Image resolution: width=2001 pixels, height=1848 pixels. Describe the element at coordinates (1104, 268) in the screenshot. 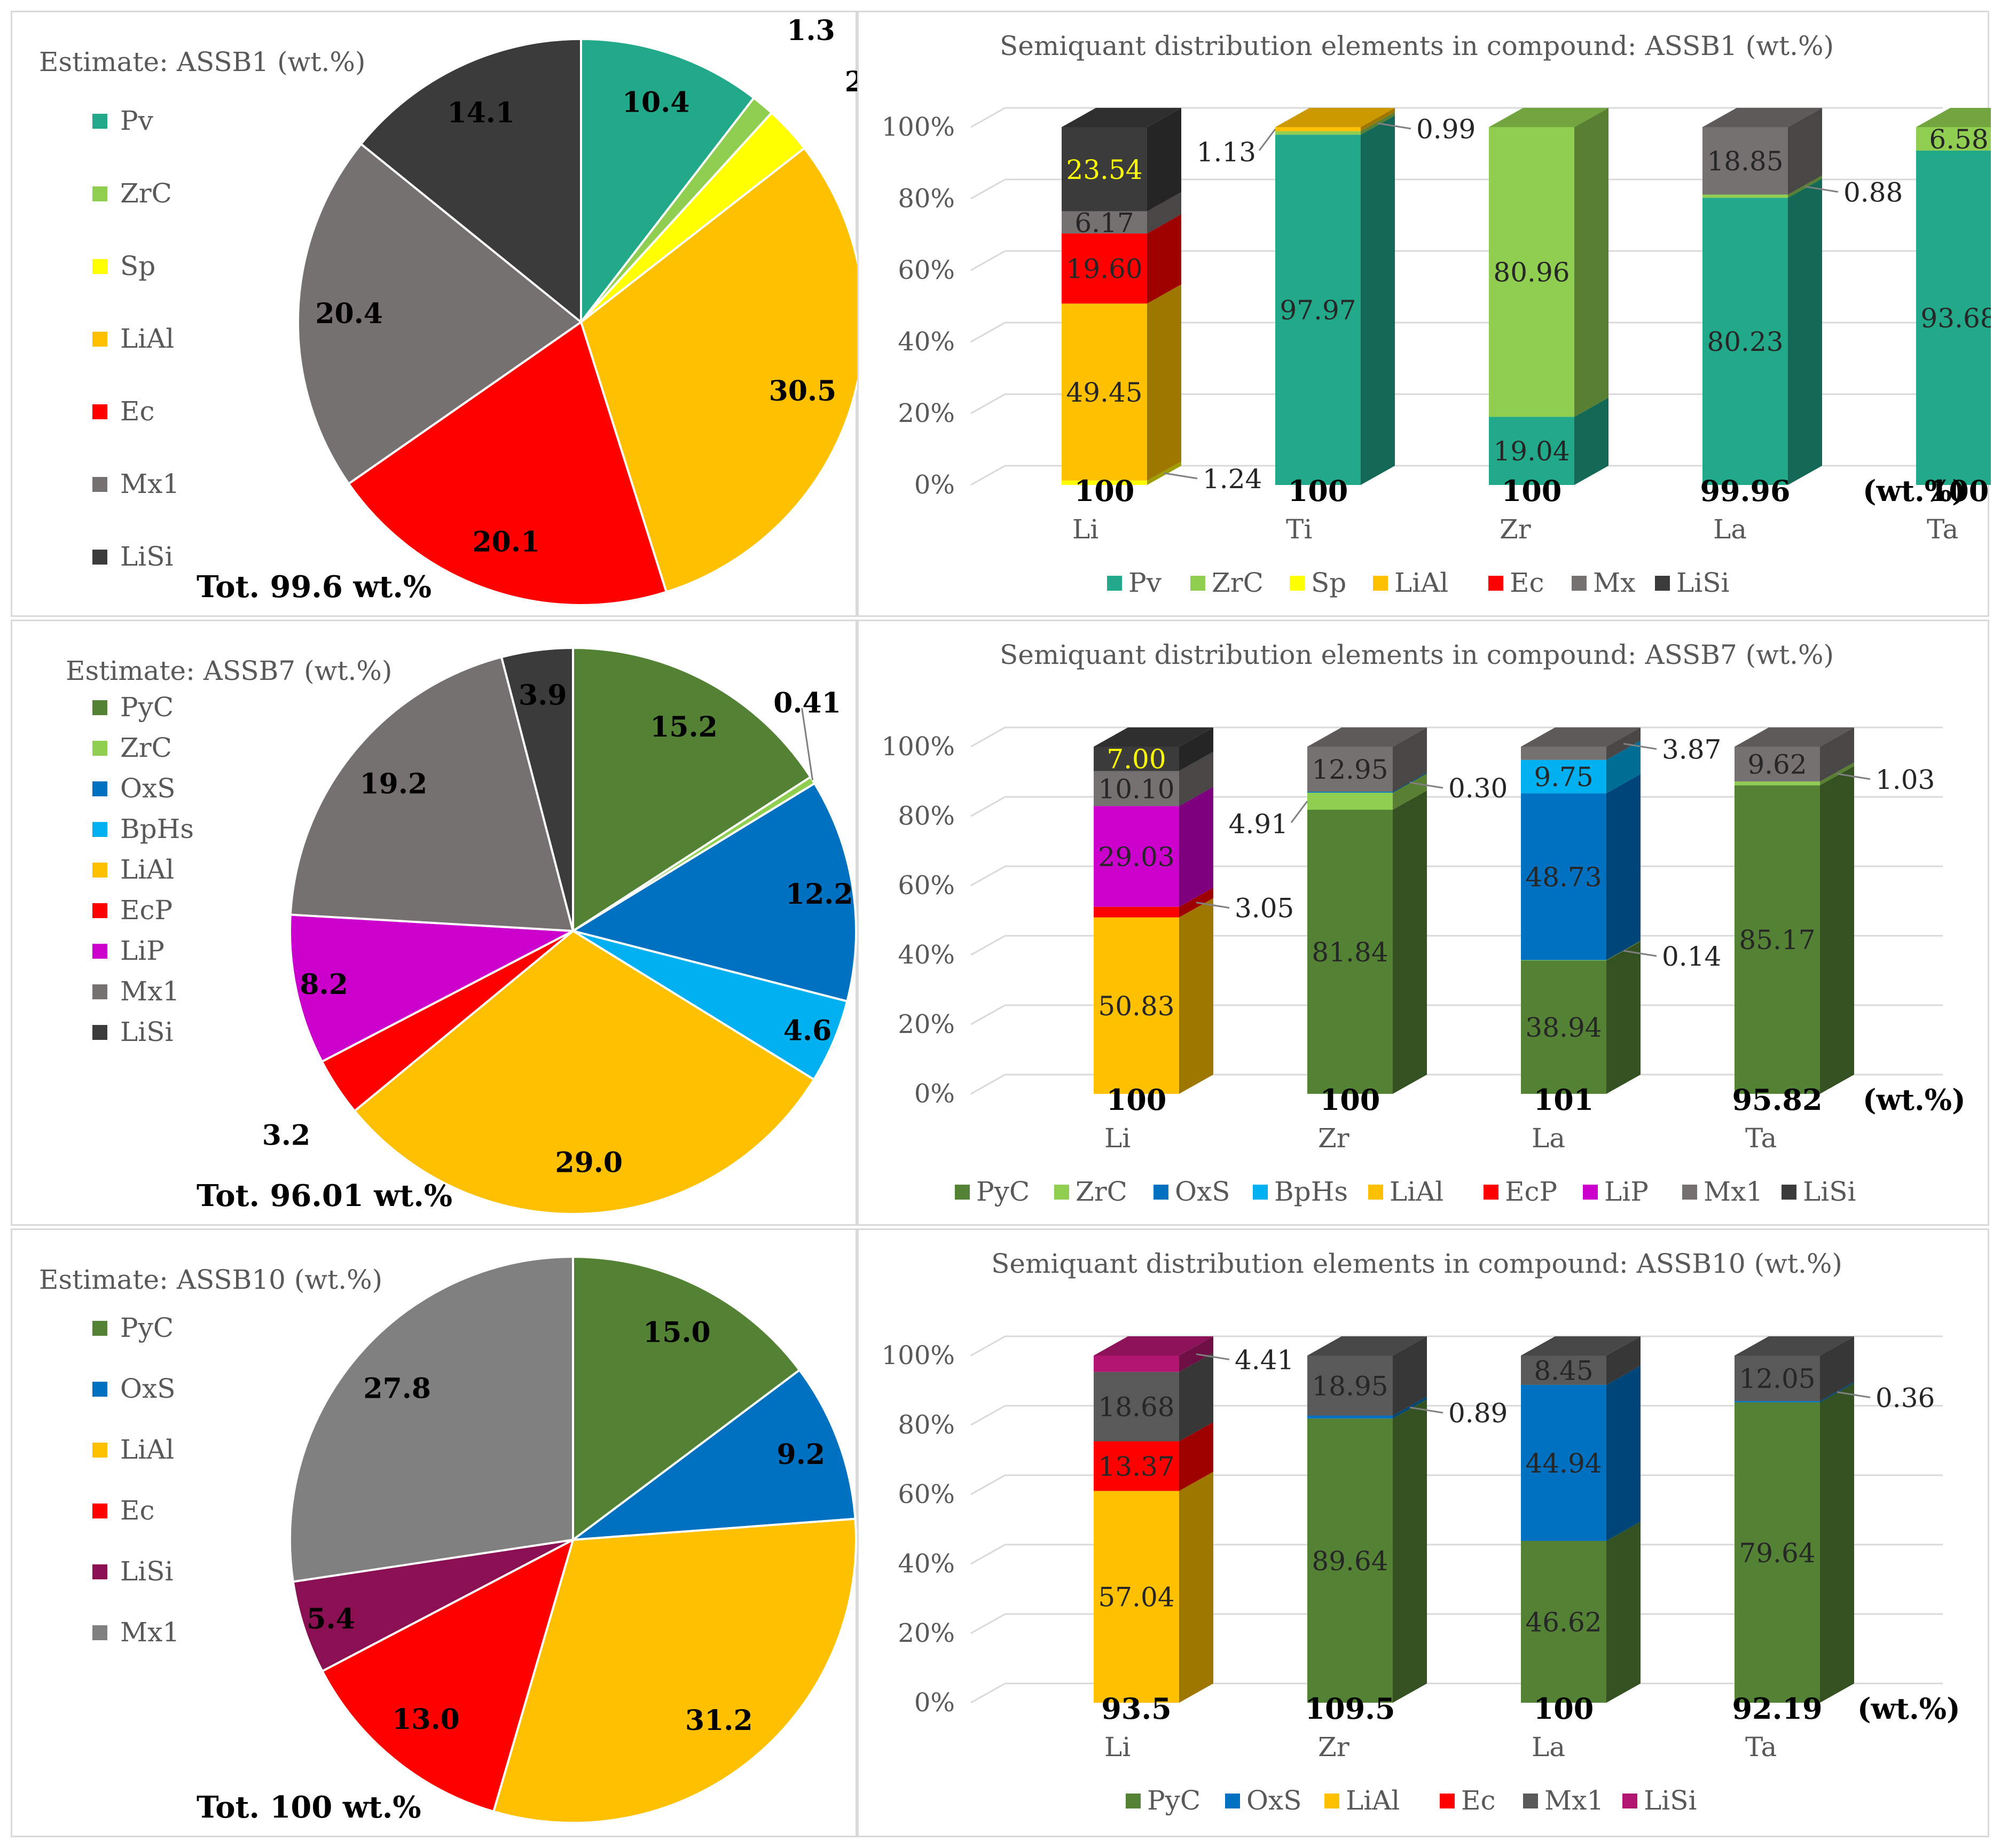

I see `bar-segment-ec` at that location.